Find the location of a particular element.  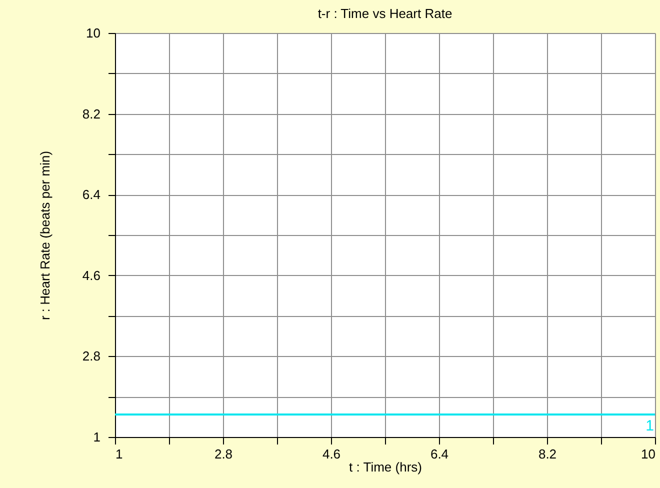

y-tick-label: 2.8 is located at coordinates (91, 356).